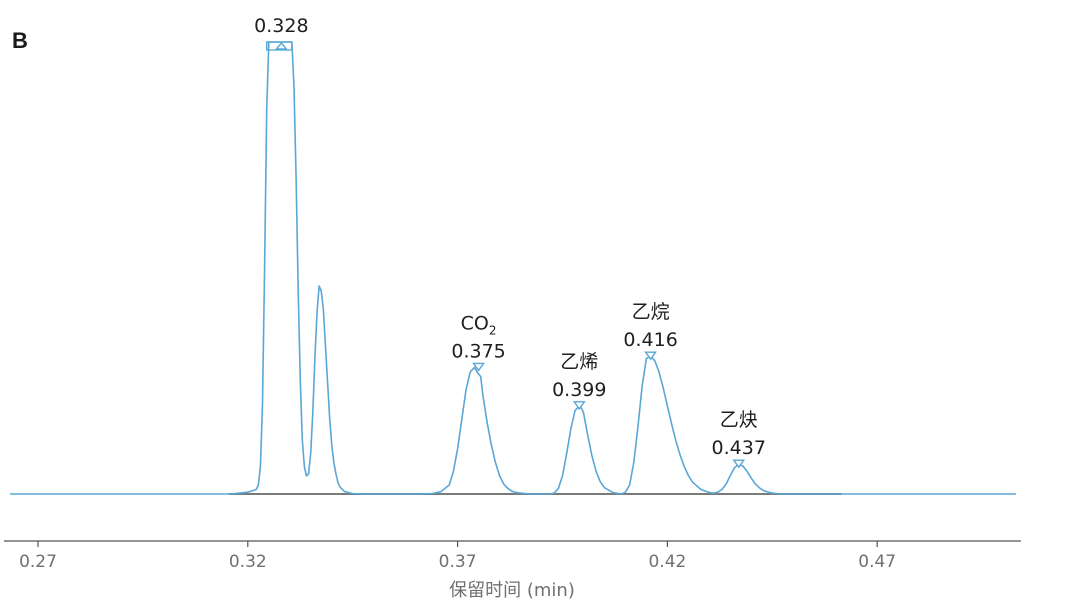  Describe the element at coordinates (579, 390) in the screenshot. I see `peak-retention-label: 0.399` at that location.